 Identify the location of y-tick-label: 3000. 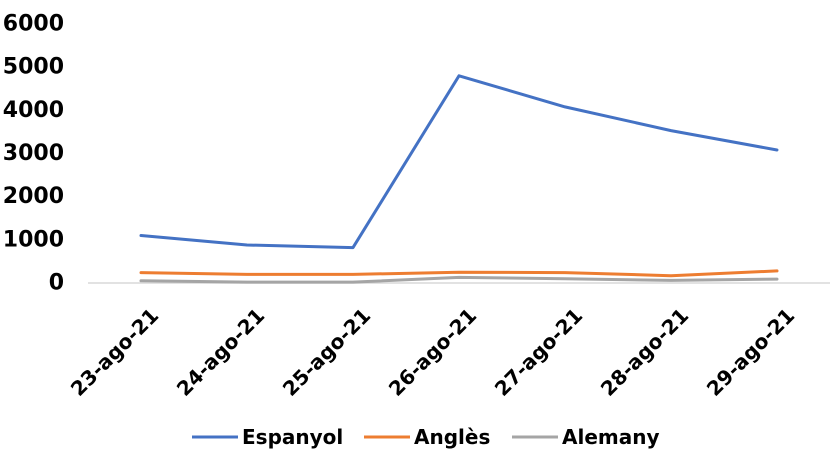
(33, 153).